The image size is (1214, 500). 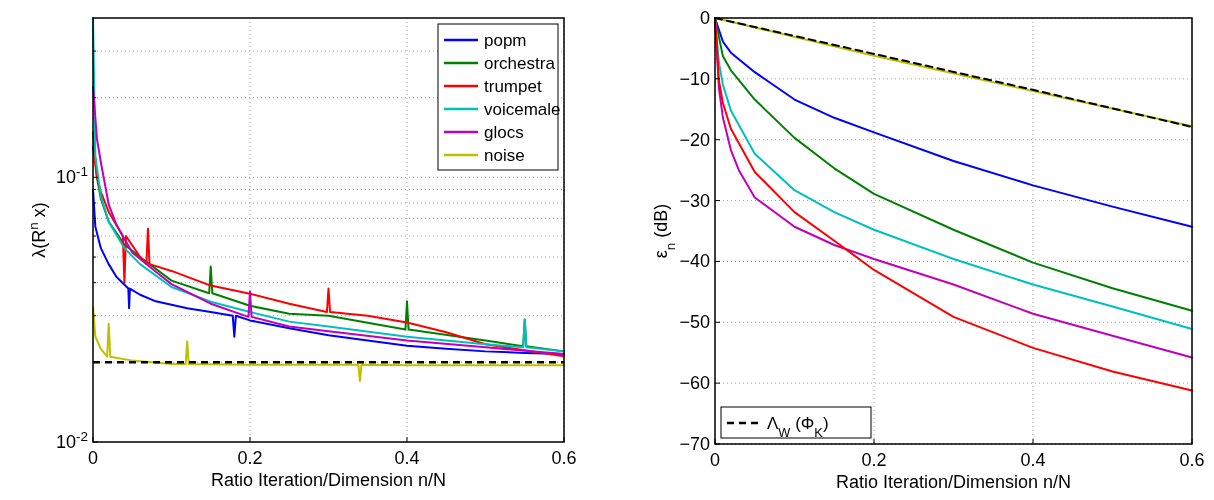 What do you see at coordinates (71, 175) in the screenshot?
I see `y-tick-label: 10$^{-1}$` at bounding box center [71, 175].